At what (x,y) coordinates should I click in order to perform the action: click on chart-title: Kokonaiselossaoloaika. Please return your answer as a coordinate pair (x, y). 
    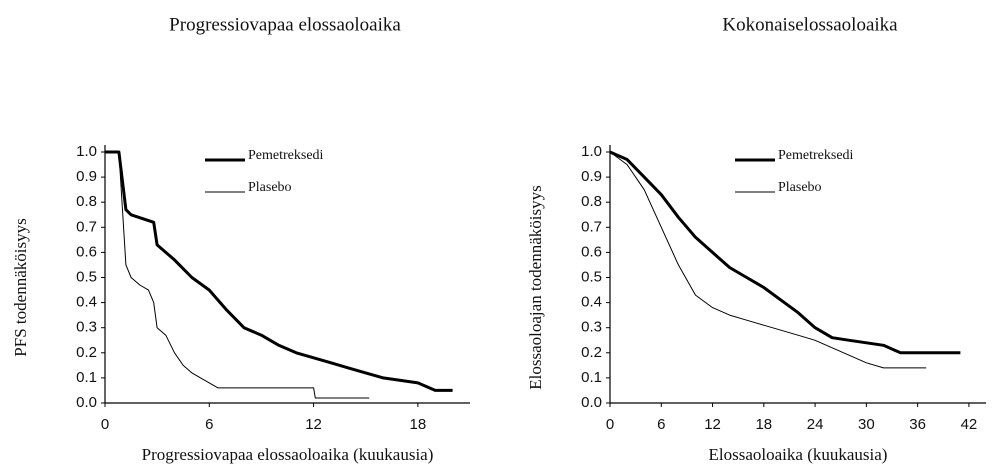
    Looking at the image, I should click on (810, 24).